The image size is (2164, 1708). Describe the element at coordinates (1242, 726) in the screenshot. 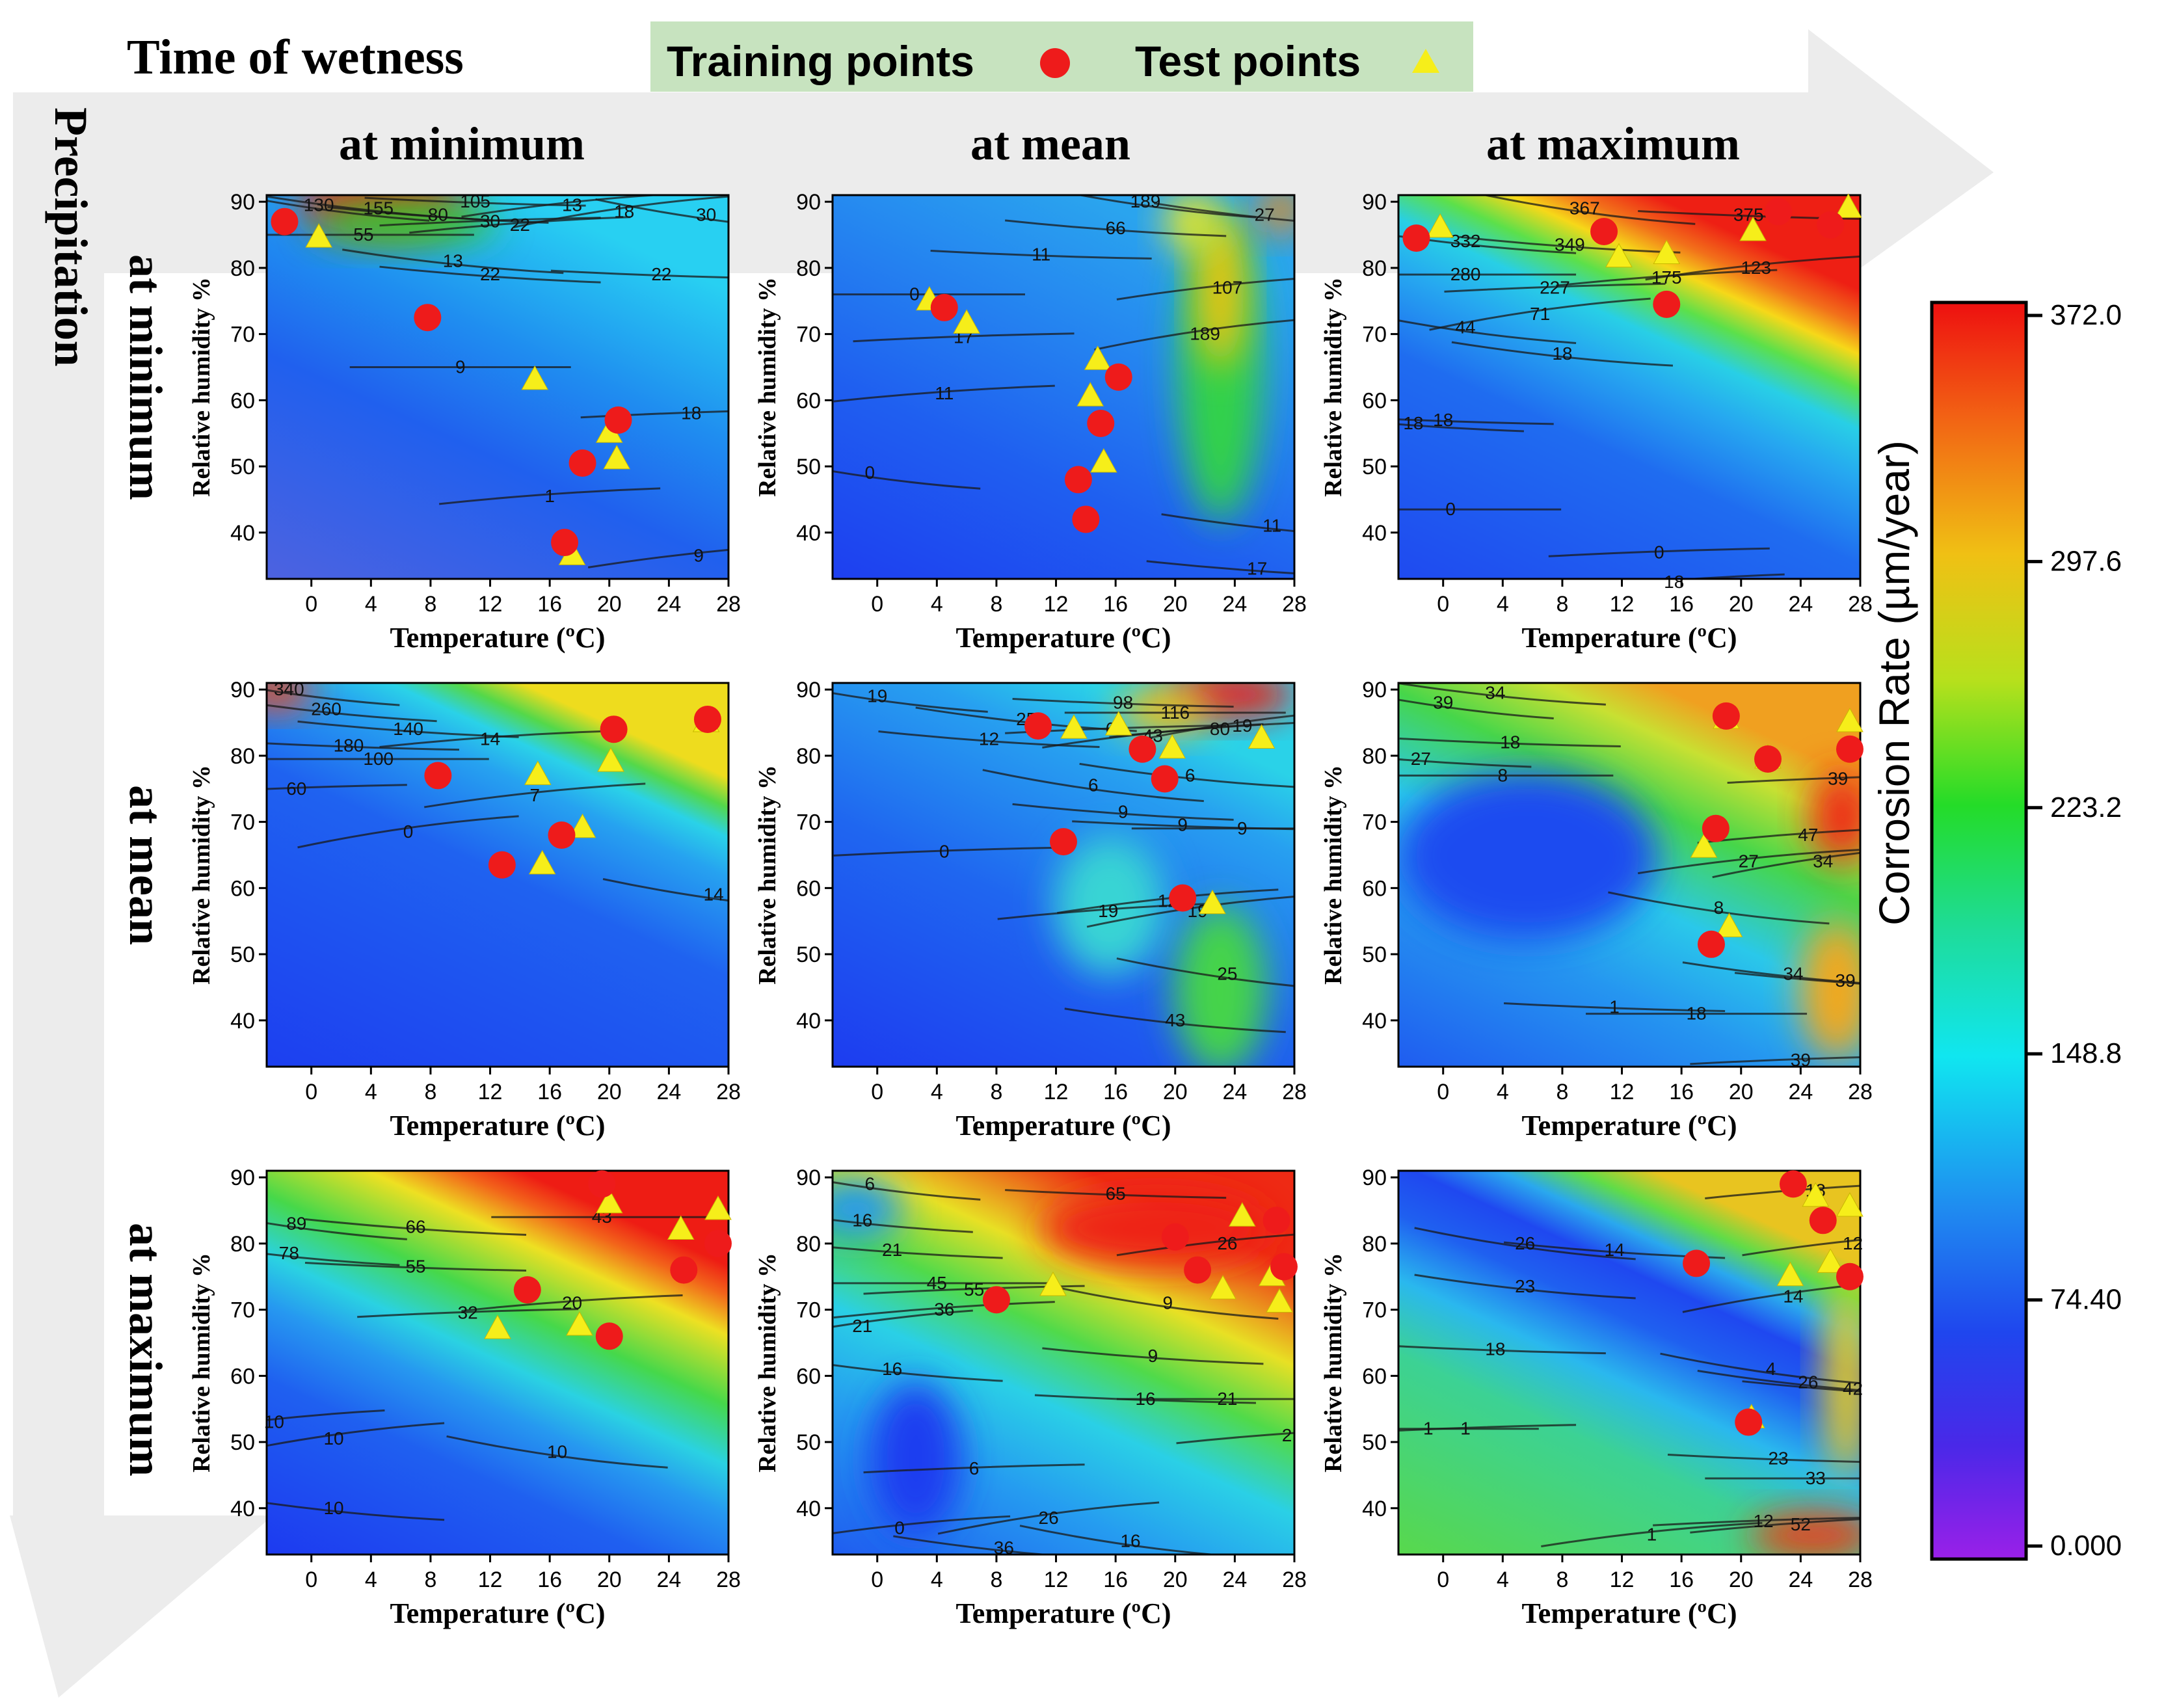

I see `contour-level-label: 19` at that location.